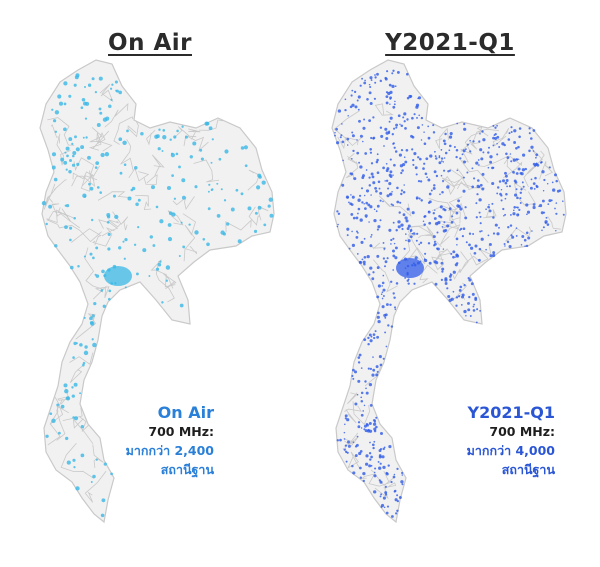 This screenshot has width=600, height=567. Describe the element at coordinates (150, 43) in the screenshot. I see `panel-title: On Air` at that location.